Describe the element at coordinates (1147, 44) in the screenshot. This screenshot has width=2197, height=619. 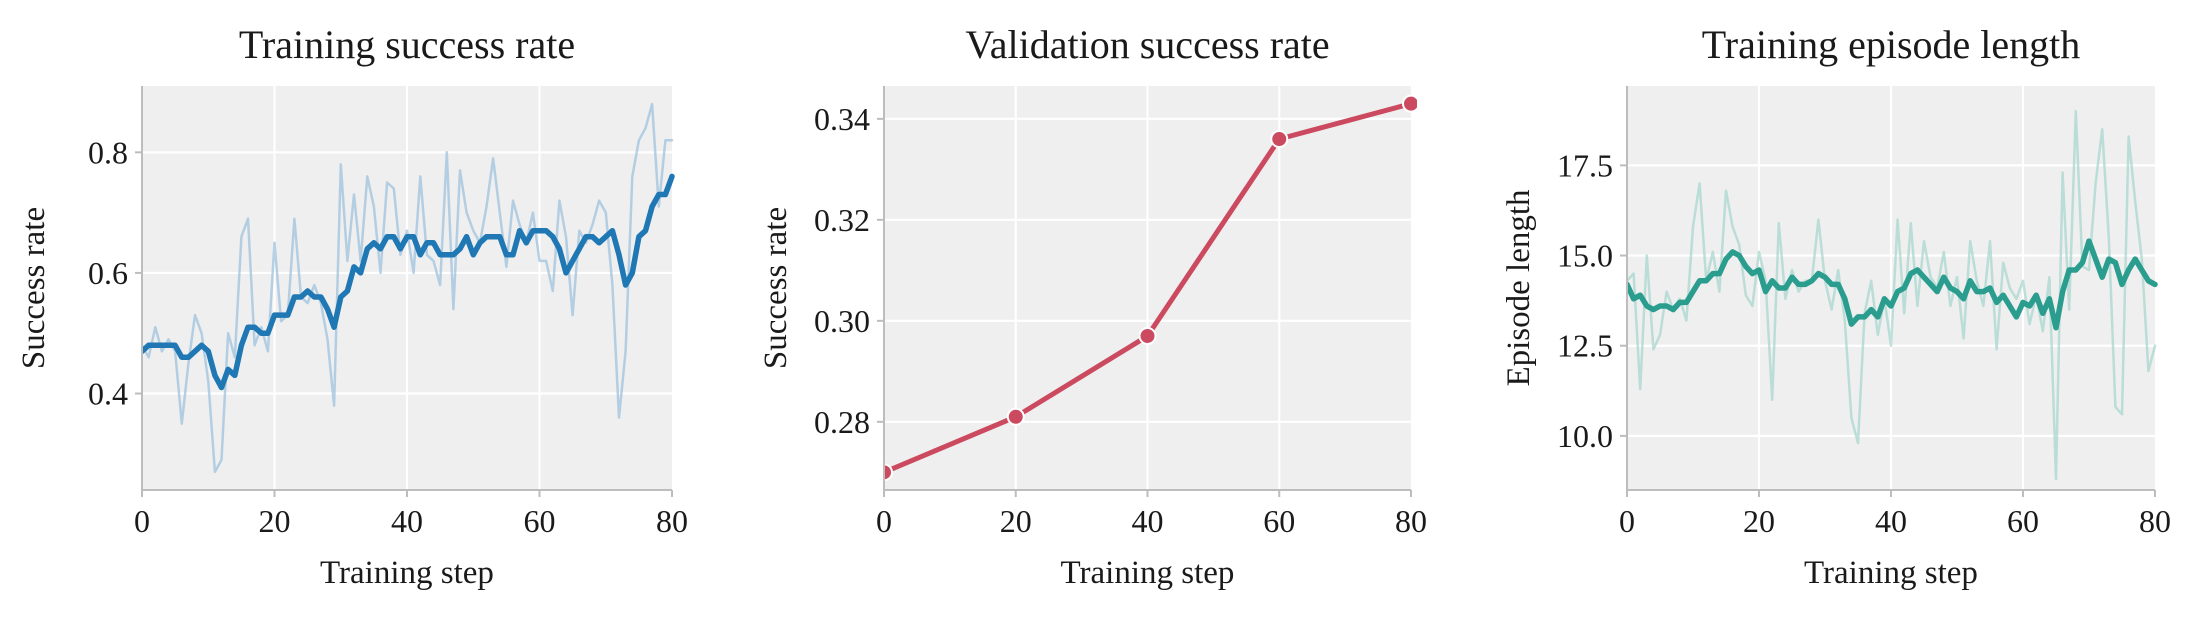
I see `chart-title: Validation success rate` at that location.